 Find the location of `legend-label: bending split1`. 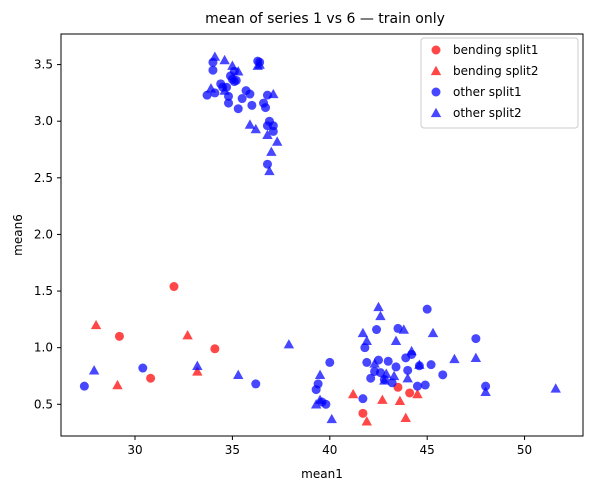

legend-label: bending split1 is located at coordinates (495, 50).